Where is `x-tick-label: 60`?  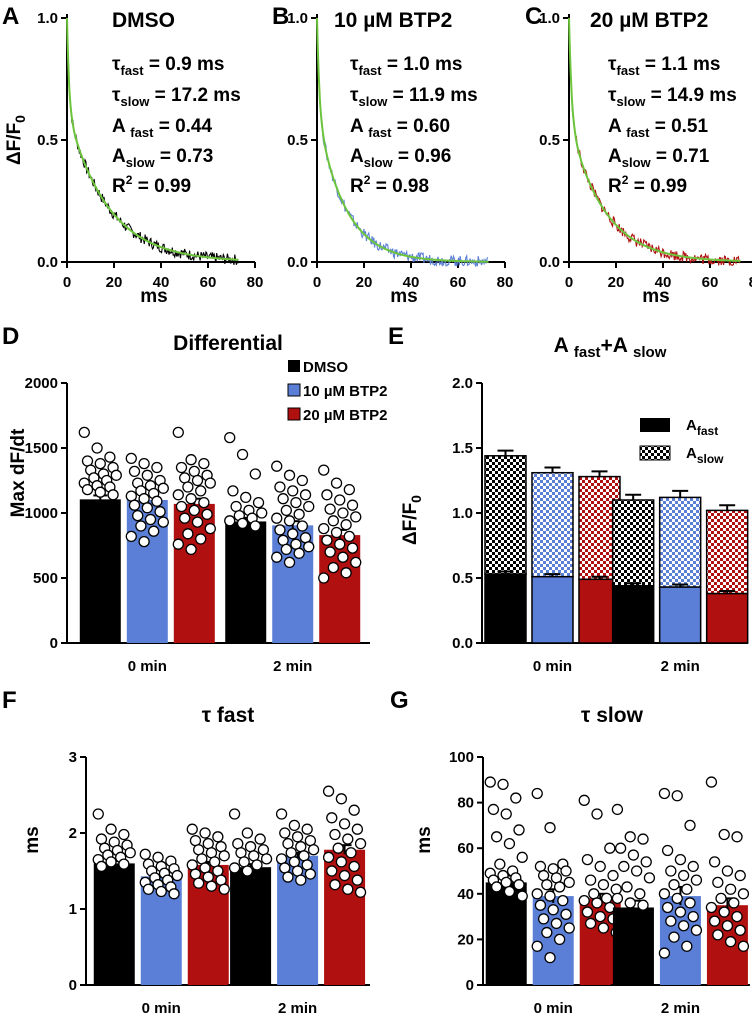 x-tick-label: 60 is located at coordinates (208, 282).